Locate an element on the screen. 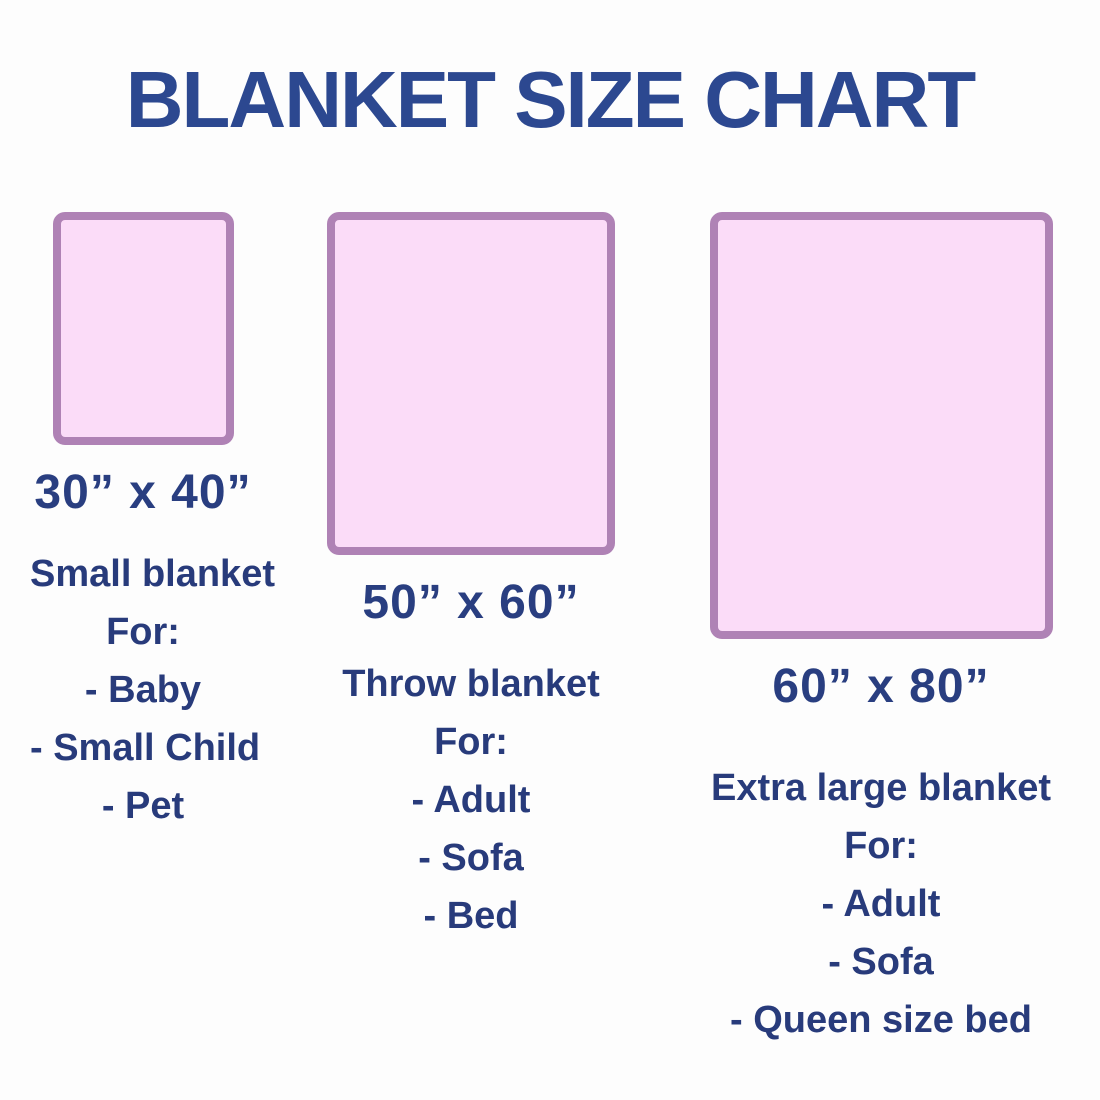  page-title: BLANKET SIZE CHART is located at coordinates (550, 99).